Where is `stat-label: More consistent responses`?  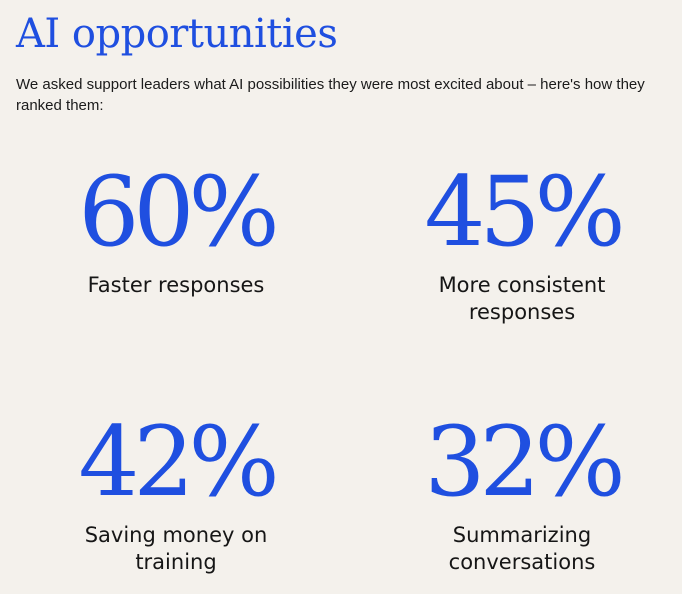
stat-label: More consistent responses is located at coordinates (522, 298).